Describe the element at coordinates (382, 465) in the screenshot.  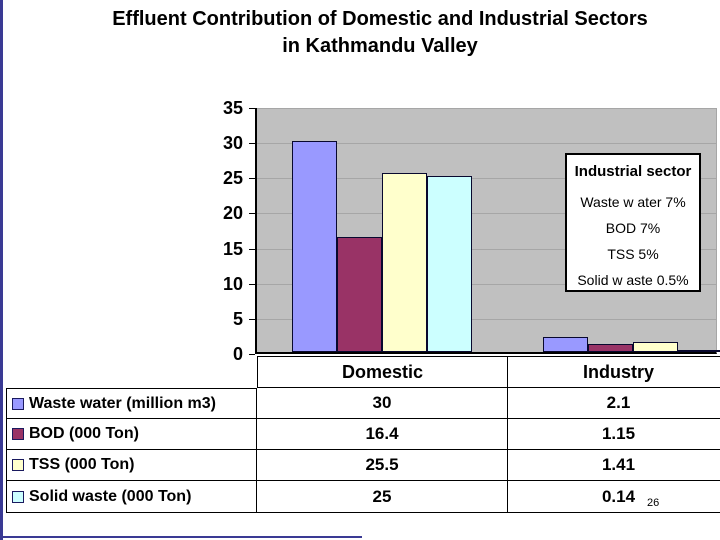
I see `table-value-tss-domestic: 25.5` at that location.